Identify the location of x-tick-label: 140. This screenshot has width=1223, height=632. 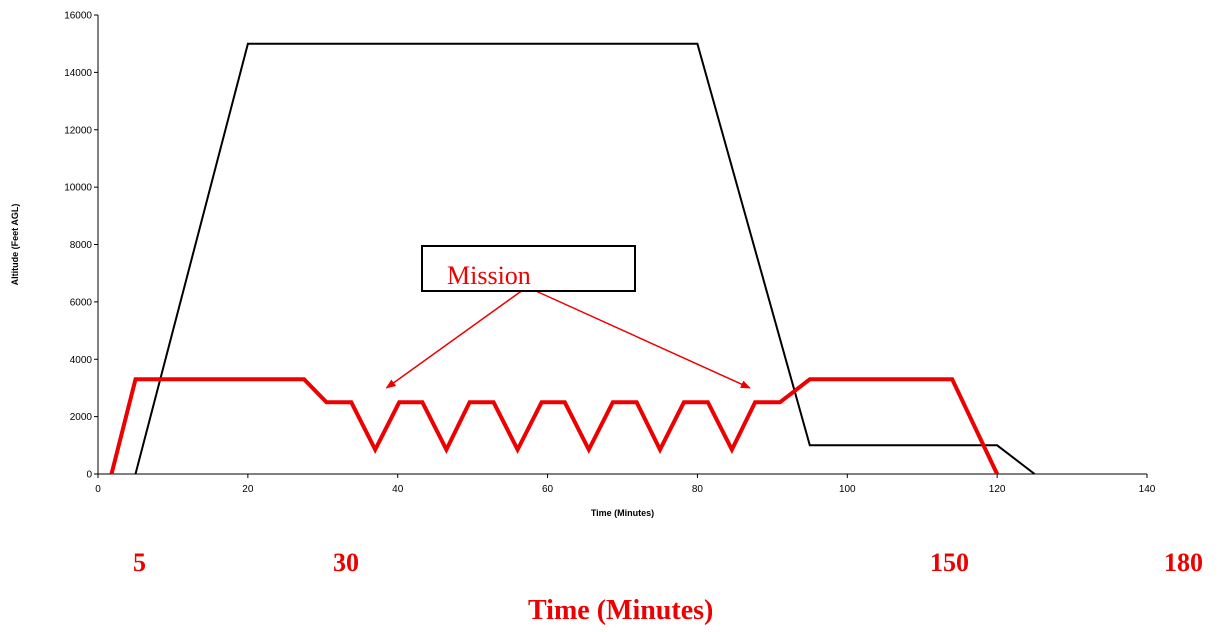
(1147, 489).